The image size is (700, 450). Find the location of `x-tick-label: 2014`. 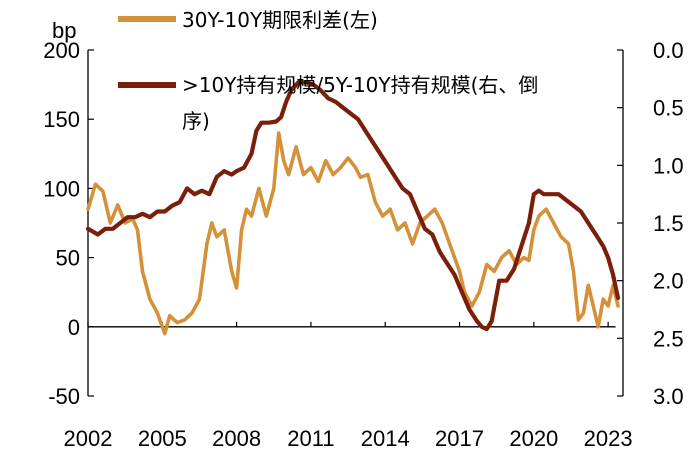

x-tick-label: 2014 is located at coordinates (385, 438).